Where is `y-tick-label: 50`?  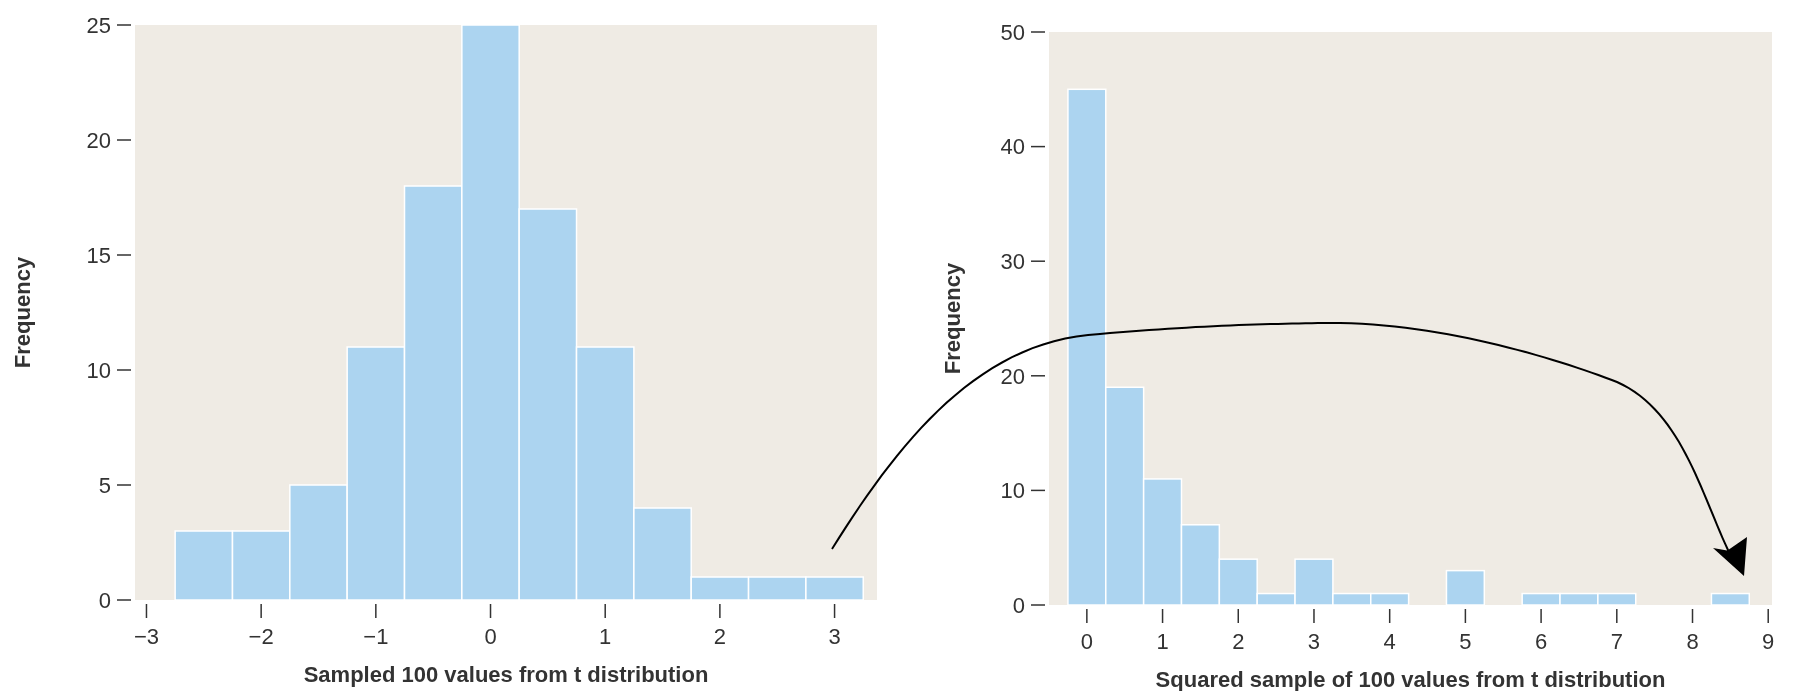 y-tick-label: 50 is located at coordinates (1012, 32).